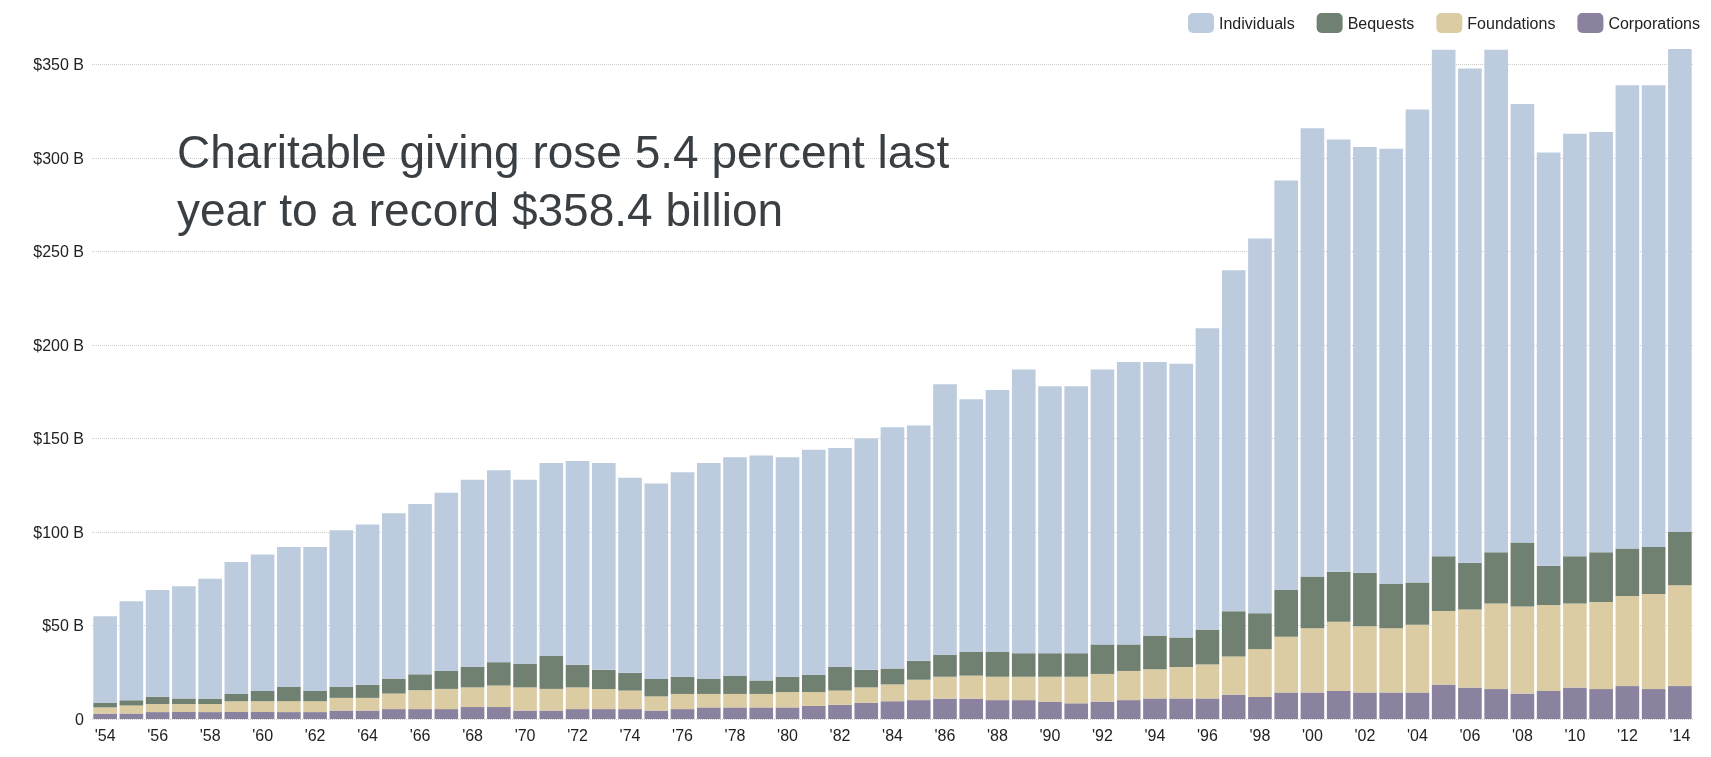  I want to click on x-tick-label: '92, so click(1102, 735).